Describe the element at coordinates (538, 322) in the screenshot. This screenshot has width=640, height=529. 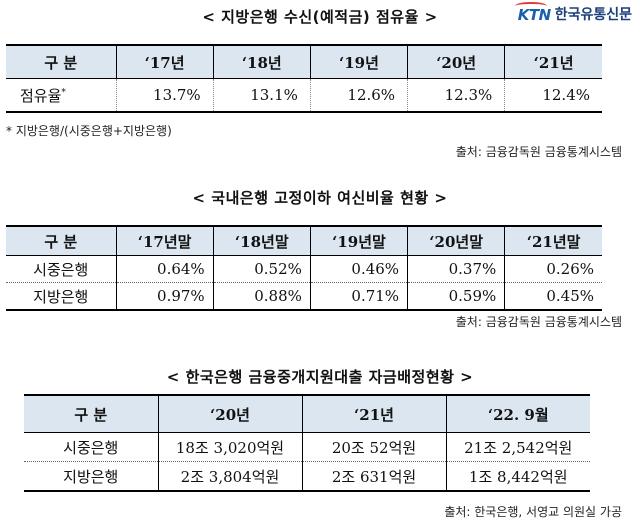
I see `table2-source: 출처: 금융감독원 금융통계시스템` at that location.